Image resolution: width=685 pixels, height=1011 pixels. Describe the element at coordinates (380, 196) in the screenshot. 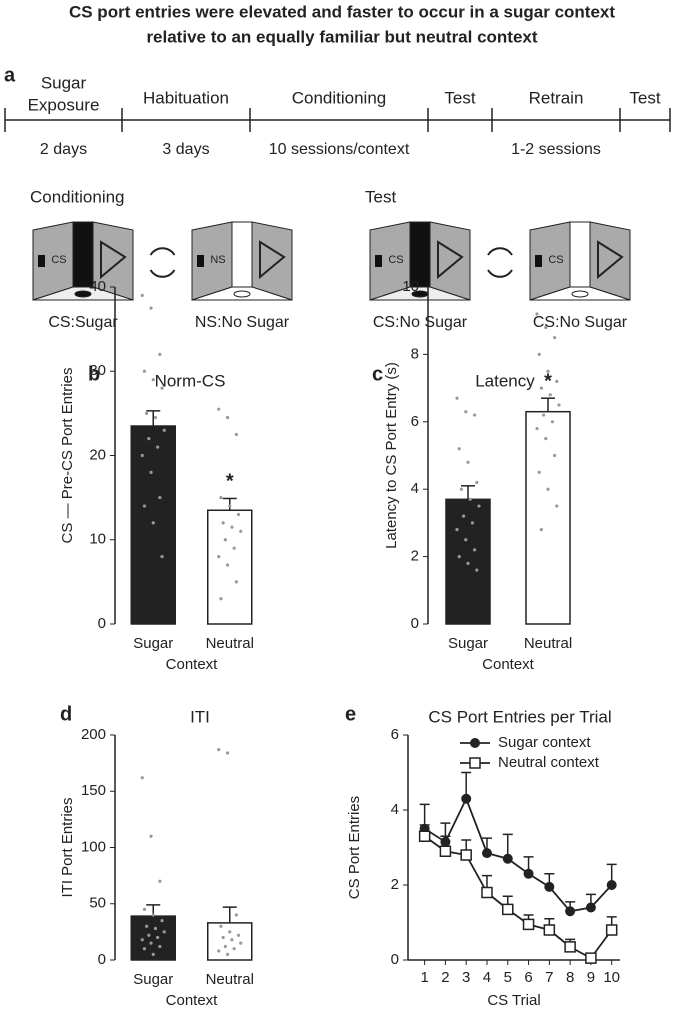

I see `scene-title: Test` at that location.